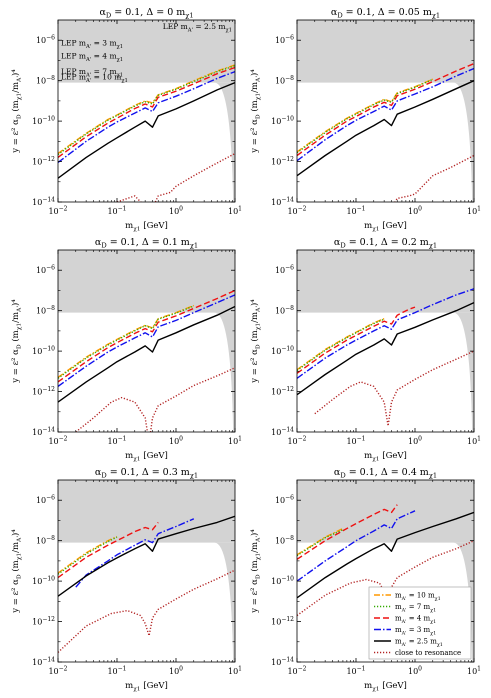 The width and height of the screenshot is (491, 698). What do you see at coordinates (428, 653) in the screenshot?
I see `legend-label: close to resonance` at bounding box center [428, 653].